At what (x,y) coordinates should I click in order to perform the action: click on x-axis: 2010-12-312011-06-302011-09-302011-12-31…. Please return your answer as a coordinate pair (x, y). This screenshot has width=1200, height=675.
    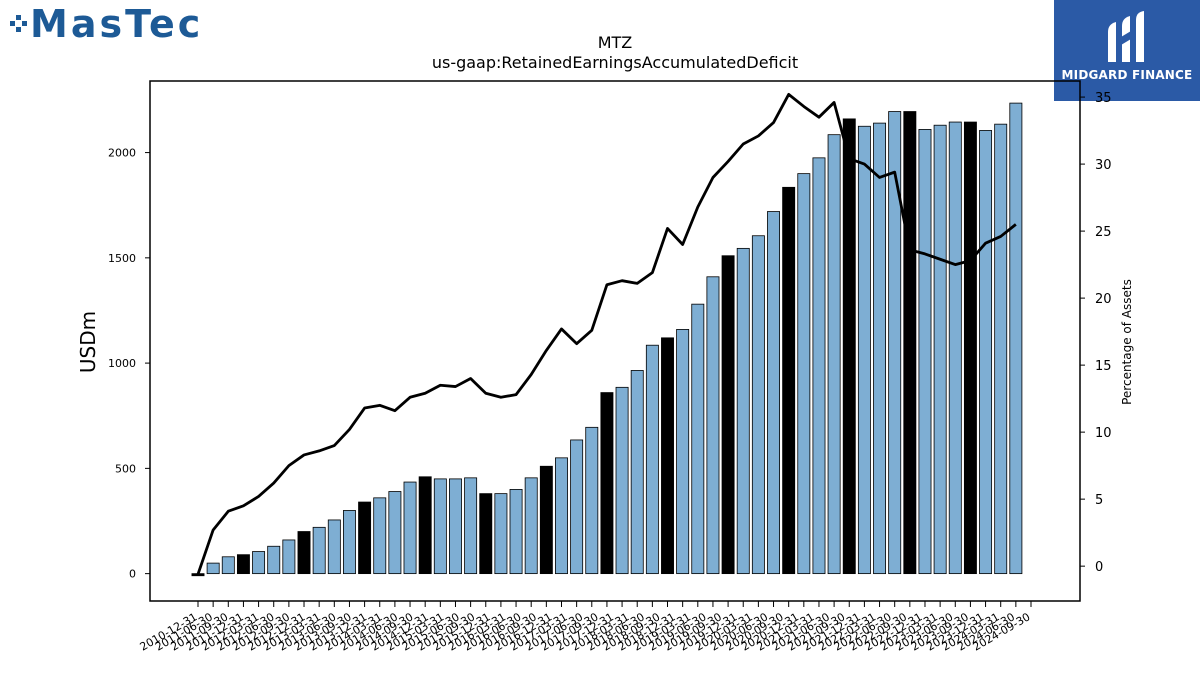
    Looking at the image, I should click on (585, 627).